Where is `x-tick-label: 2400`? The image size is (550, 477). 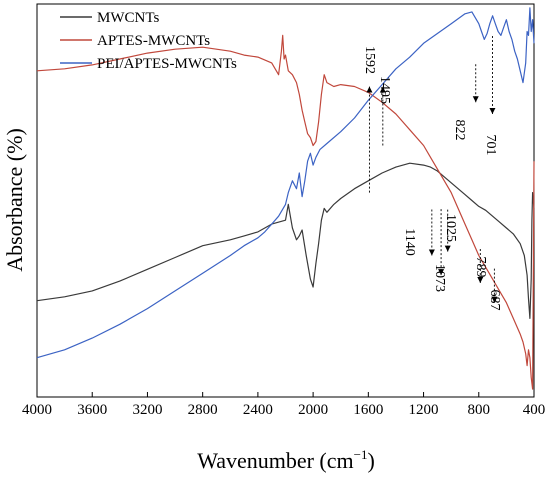
x-tick-label: 2400 is located at coordinates (258, 410).